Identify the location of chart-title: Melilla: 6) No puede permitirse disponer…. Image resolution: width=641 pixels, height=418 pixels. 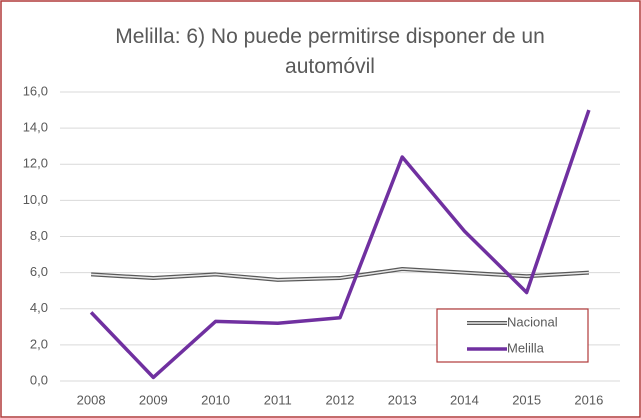
(330, 51).